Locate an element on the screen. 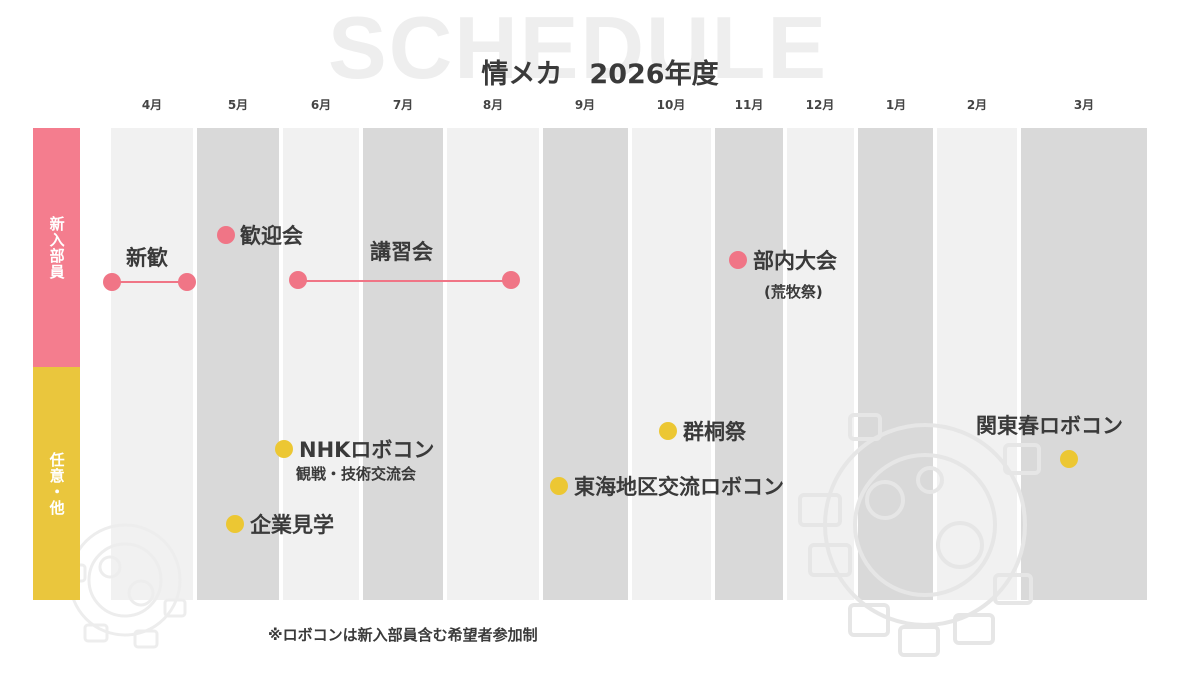  kangeikai-label: 歓迎会 is located at coordinates (271, 236).